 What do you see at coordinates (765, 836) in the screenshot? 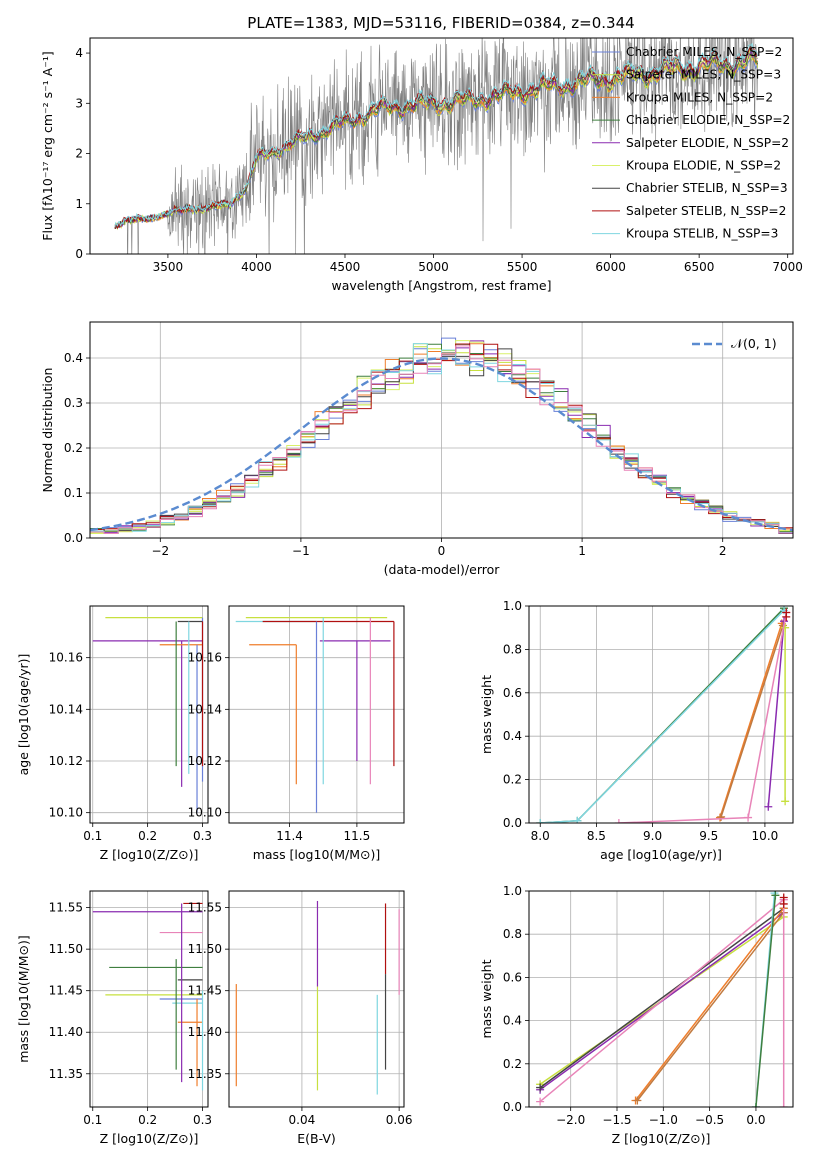
I see `x-tick-label: 10.0` at bounding box center [765, 836].